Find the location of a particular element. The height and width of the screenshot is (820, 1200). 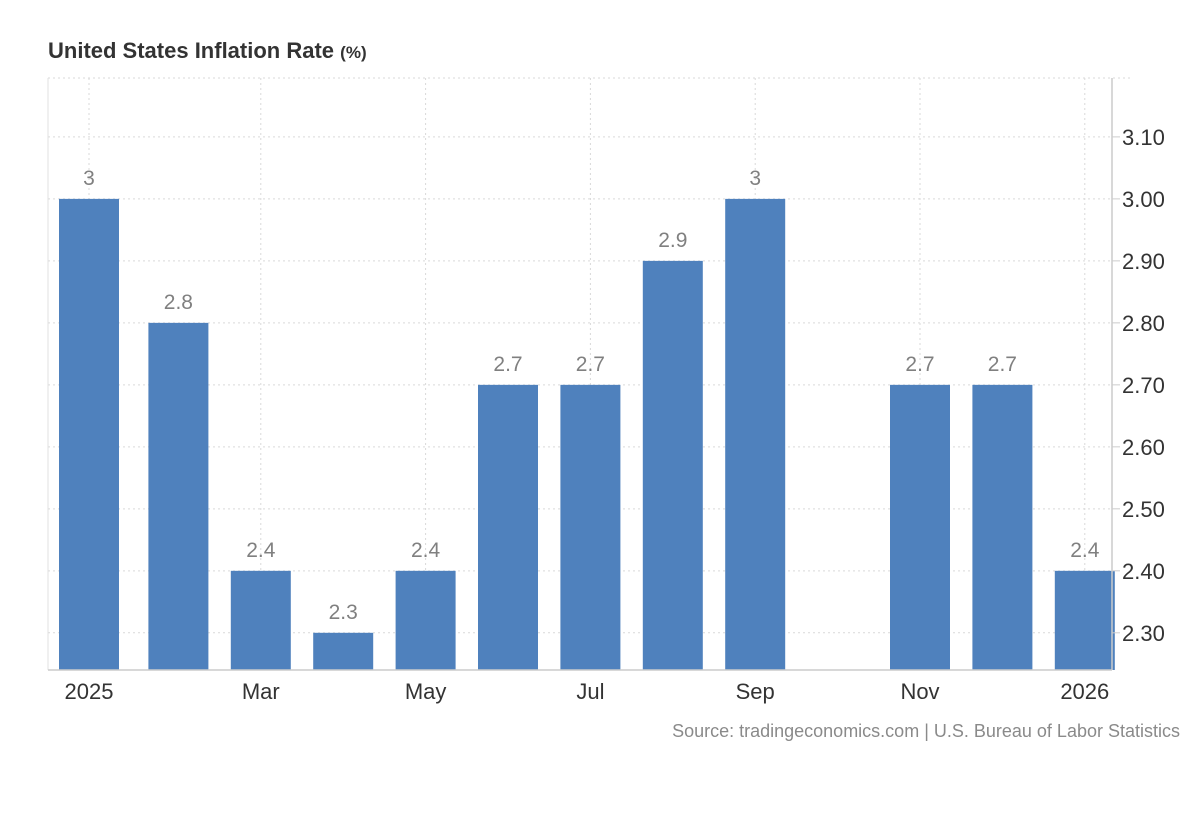

x-tick-label: Sep is located at coordinates (755, 691).